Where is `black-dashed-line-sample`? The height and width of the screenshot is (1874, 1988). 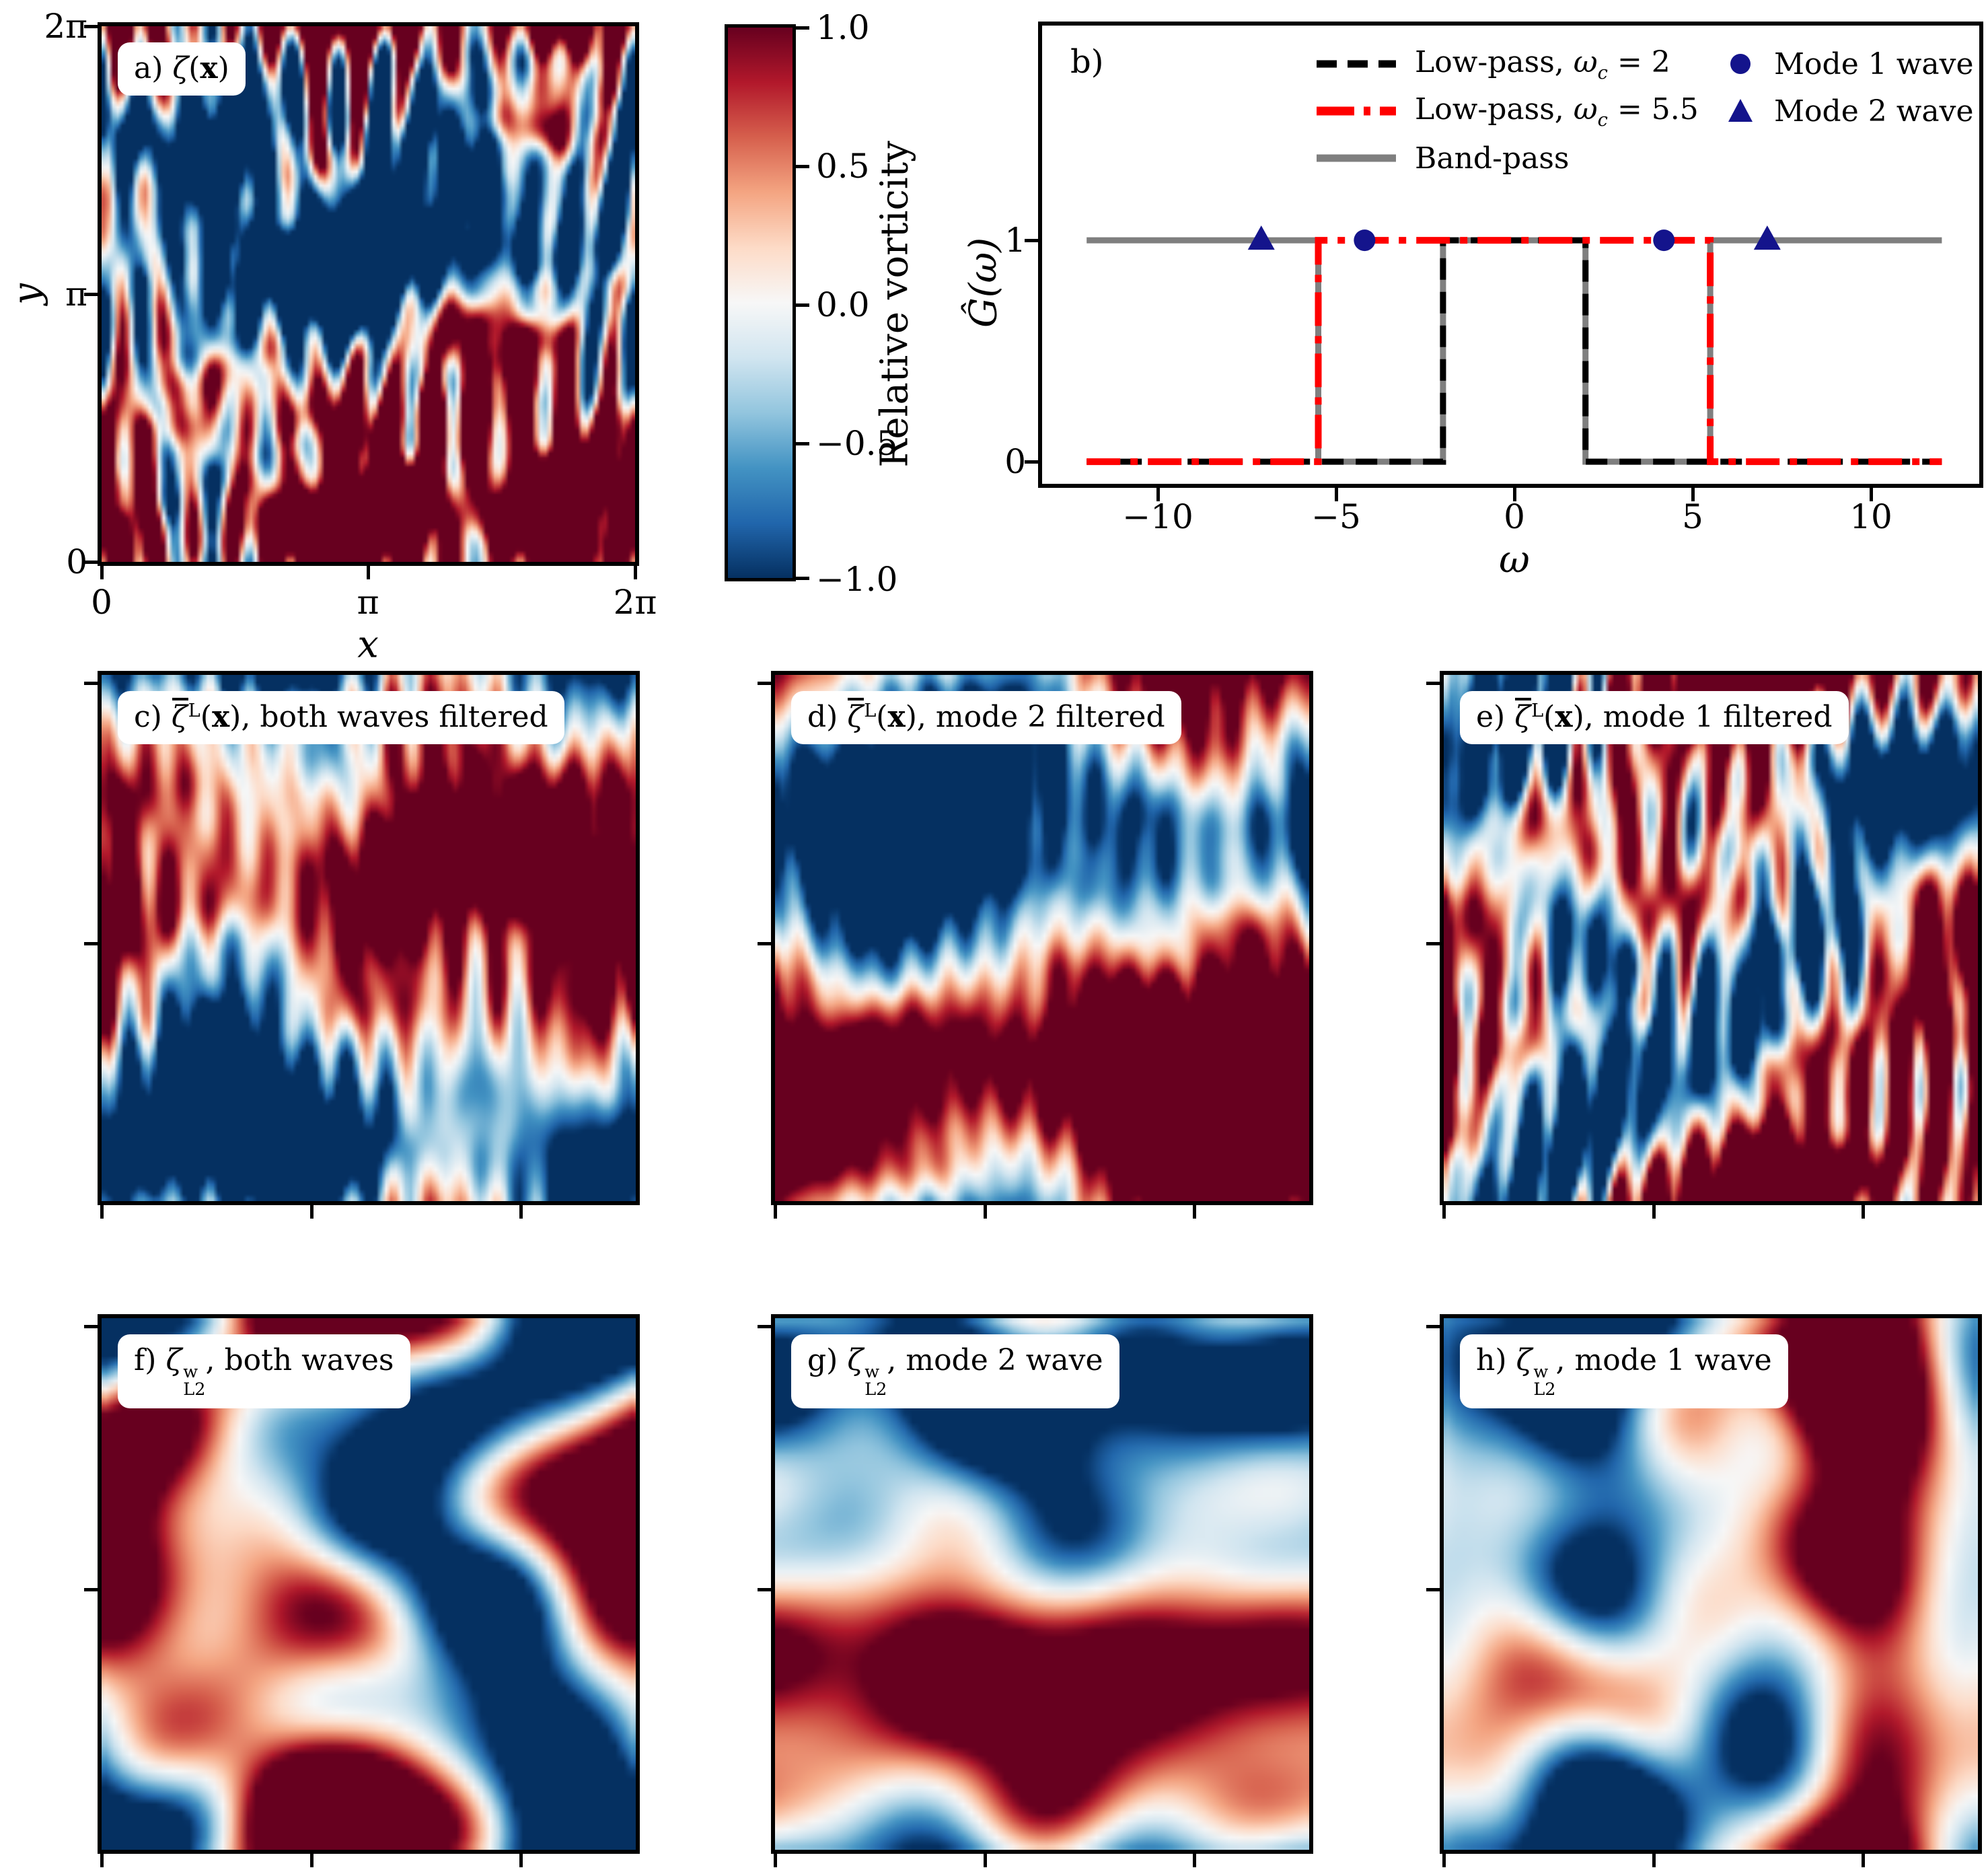 black-dashed-line-sample is located at coordinates (1356, 64).